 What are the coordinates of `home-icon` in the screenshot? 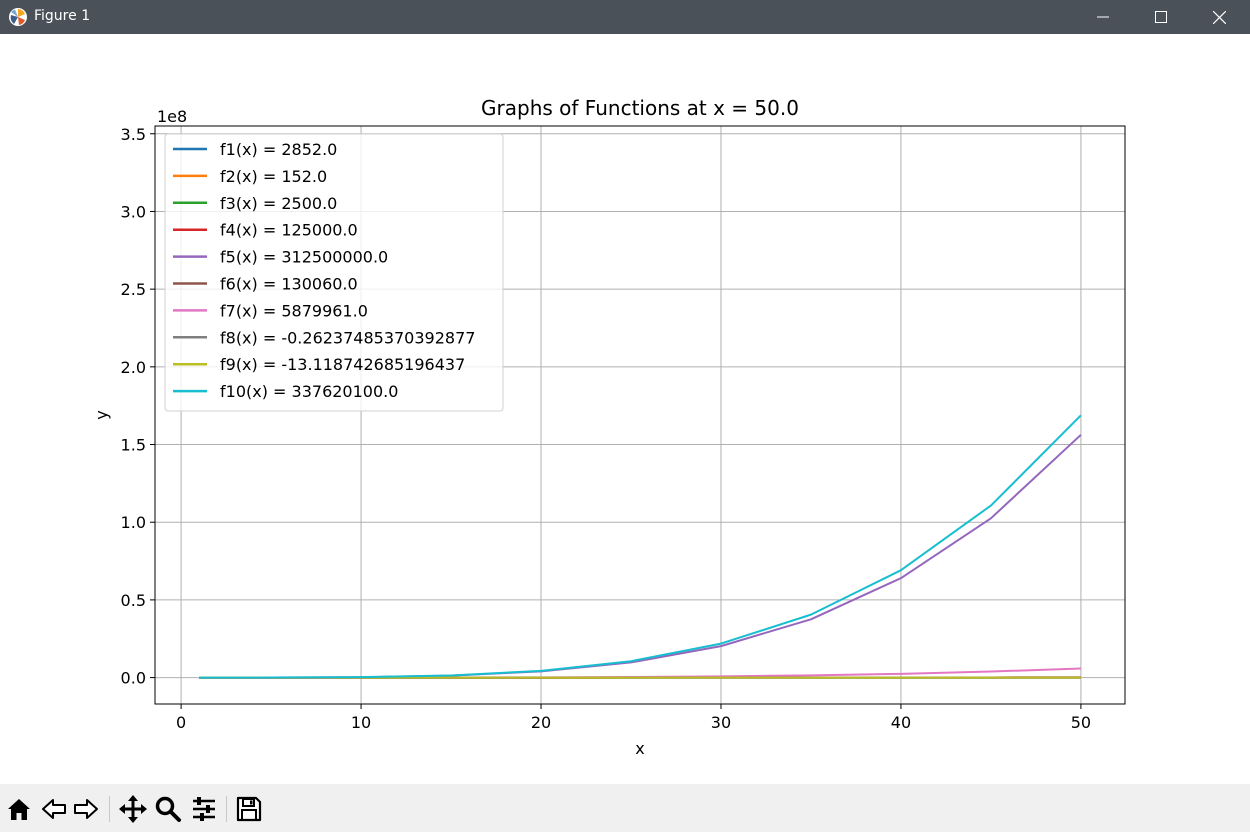 It's located at (19, 809).